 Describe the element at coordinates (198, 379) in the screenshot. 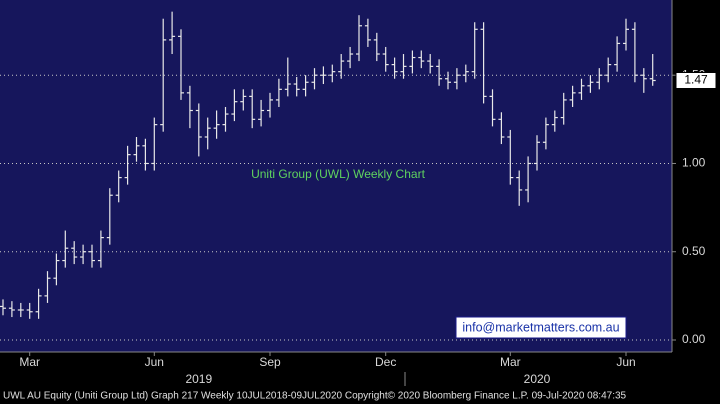

I see `year-label: 2019` at that location.